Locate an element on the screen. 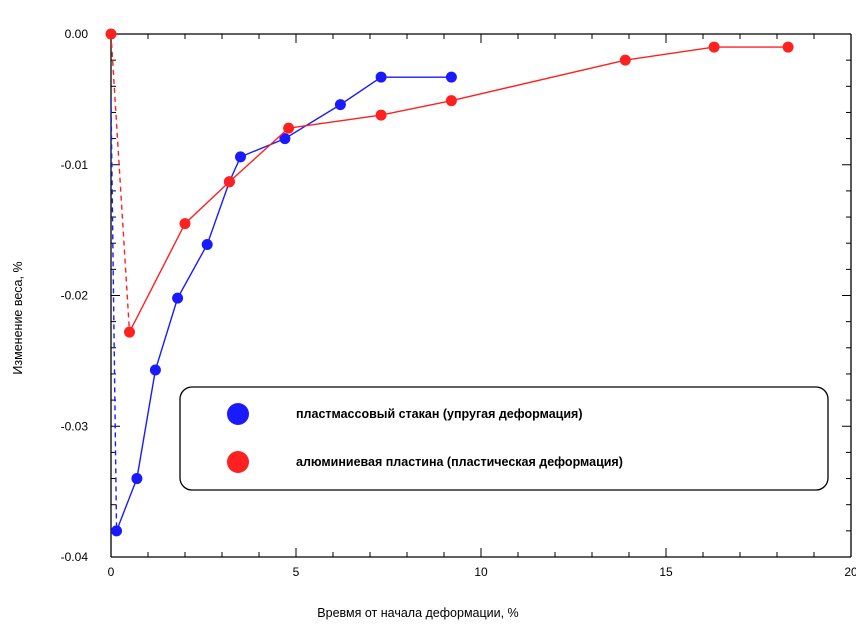 This screenshot has height=624, width=856. data-point-origin is located at coordinates (111, 34).